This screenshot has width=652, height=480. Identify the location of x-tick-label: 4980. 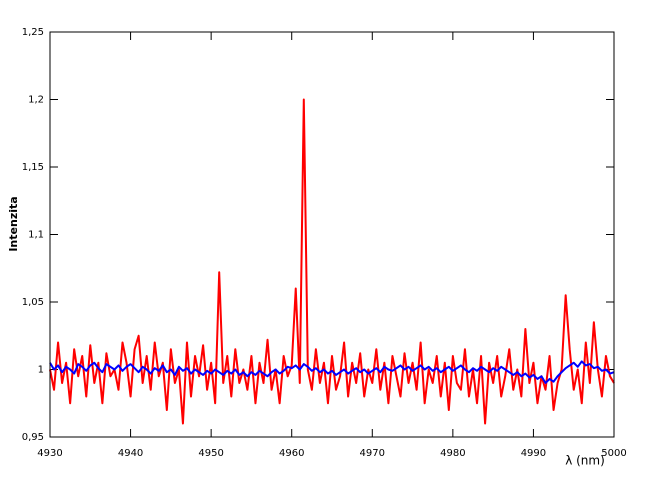
(452, 453).